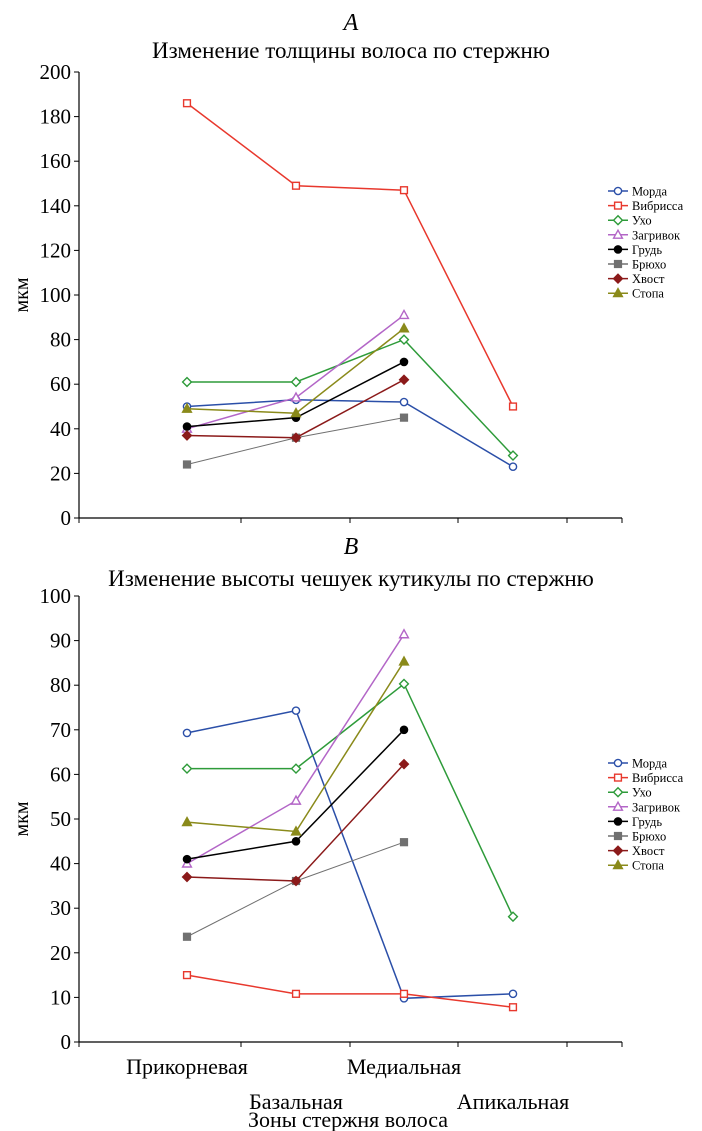 This screenshot has height=1131, width=702. Describe the element at coordinates (22, 818) in the screenshot. I see `y-axis-label: мкм` at that location.